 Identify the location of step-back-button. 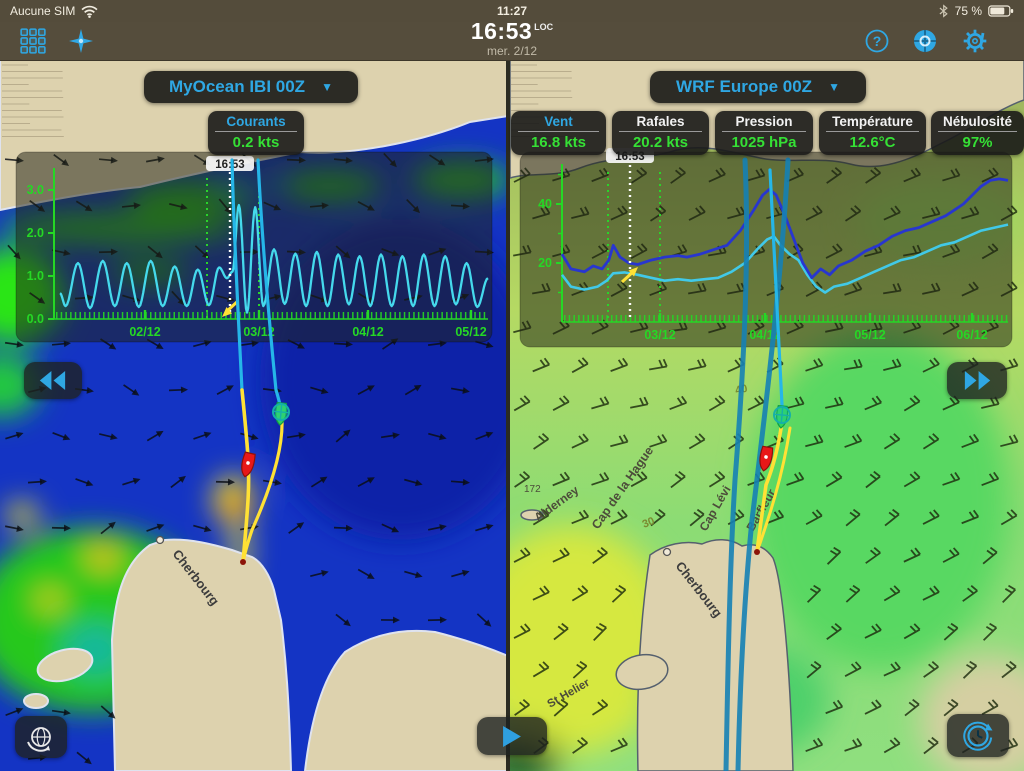
(53, 380).